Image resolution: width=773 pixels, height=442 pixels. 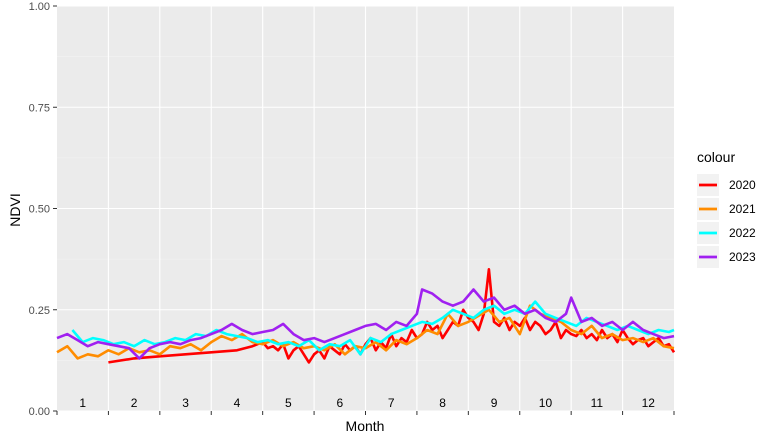 I want to click on month-label: 4, so click(x=237, y=403).